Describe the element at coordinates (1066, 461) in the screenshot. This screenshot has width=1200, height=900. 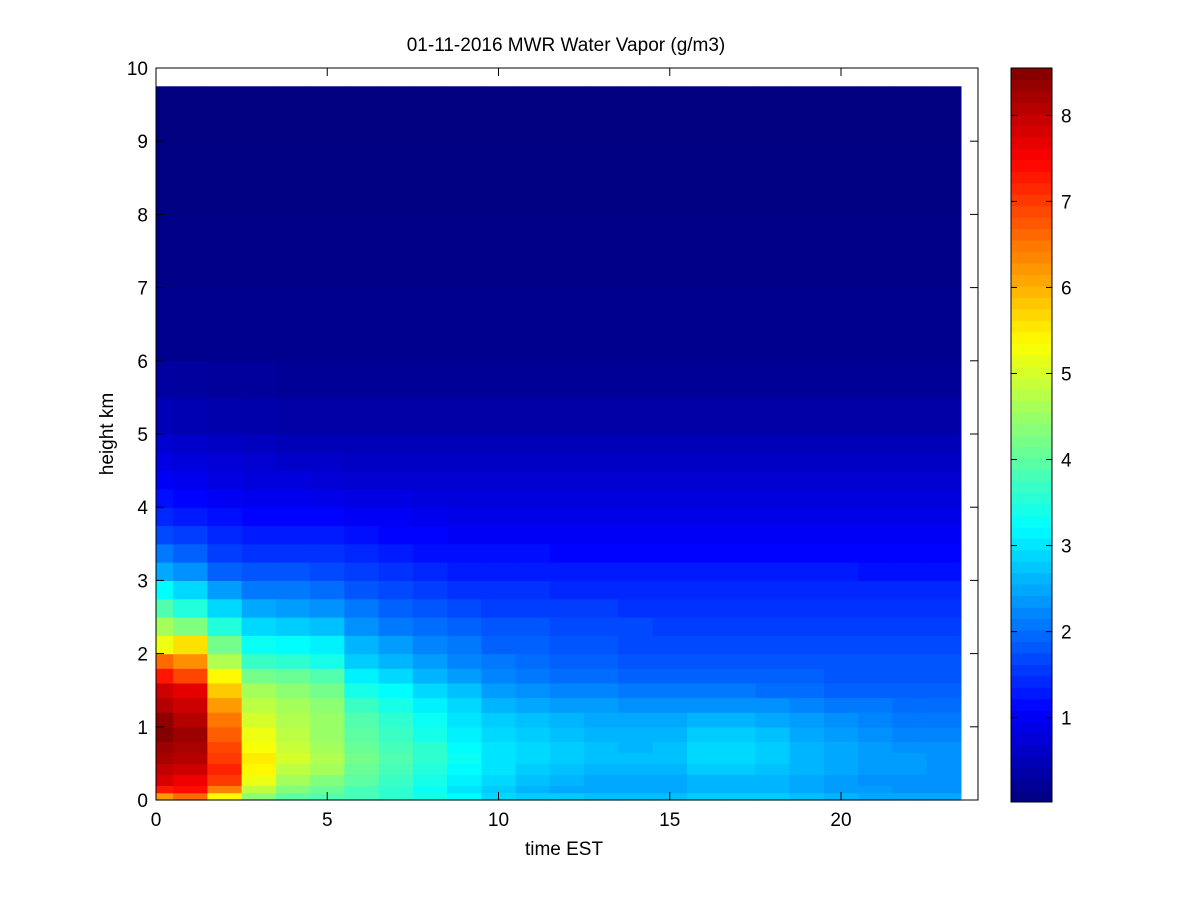
I see `colorbar-tick-label: 4` at that location.